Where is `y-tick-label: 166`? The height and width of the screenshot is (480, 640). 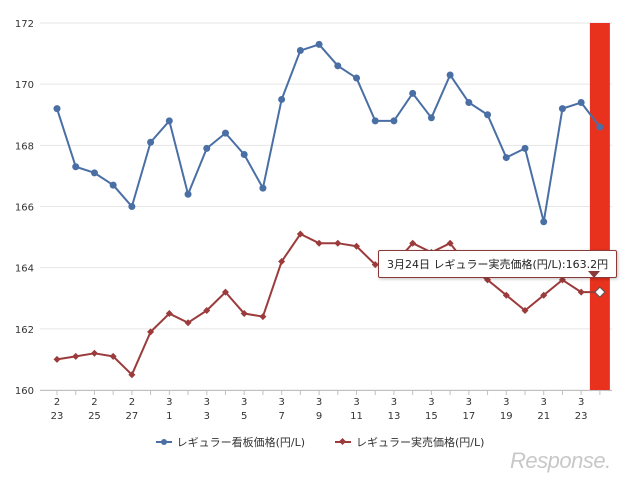
y-tick-label: 166 is located at coordinates (24, 208).